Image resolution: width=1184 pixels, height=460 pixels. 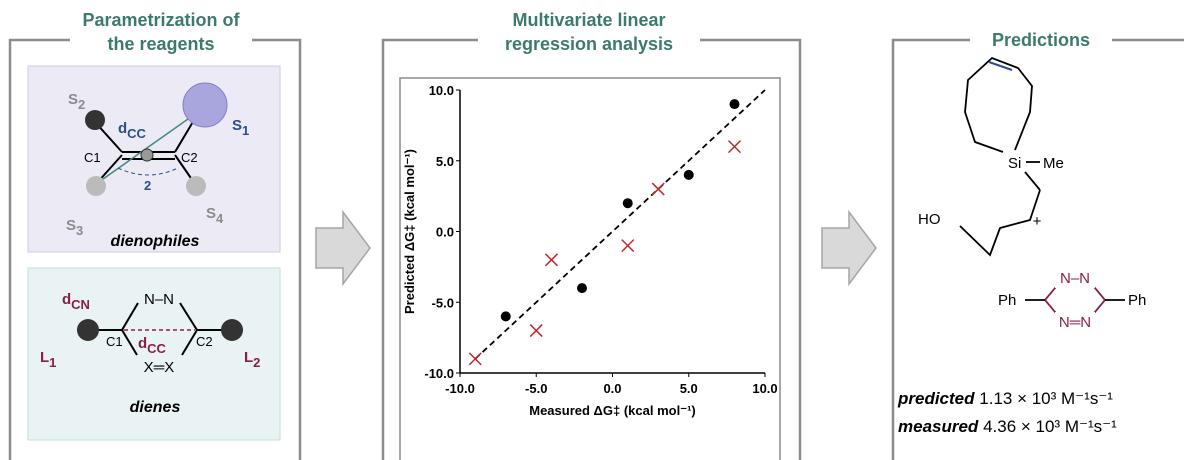 I want to click on y-tick-label: 5.0, so click(x=445, y=161).